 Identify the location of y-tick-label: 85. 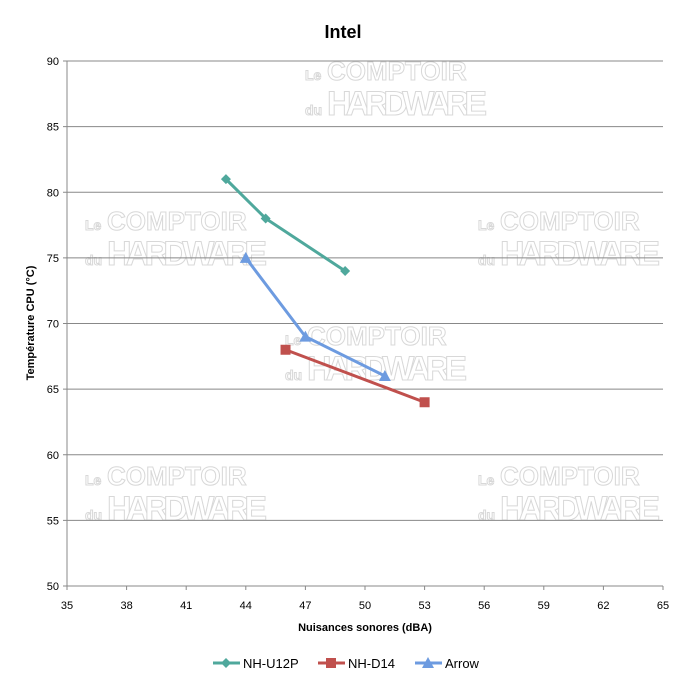
(53, 128).